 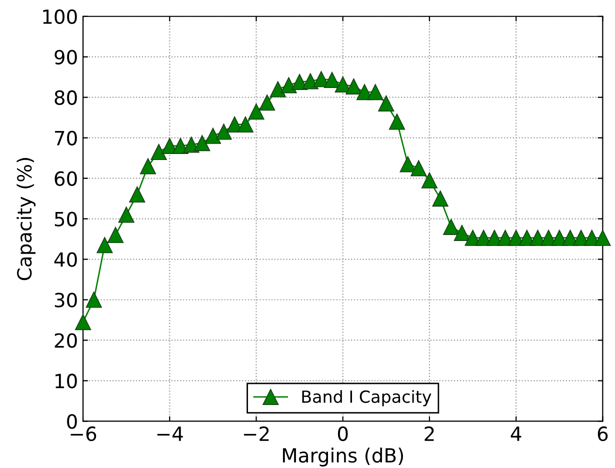 I want to click on y-tick-label: 30, so click(x=65, y=300).